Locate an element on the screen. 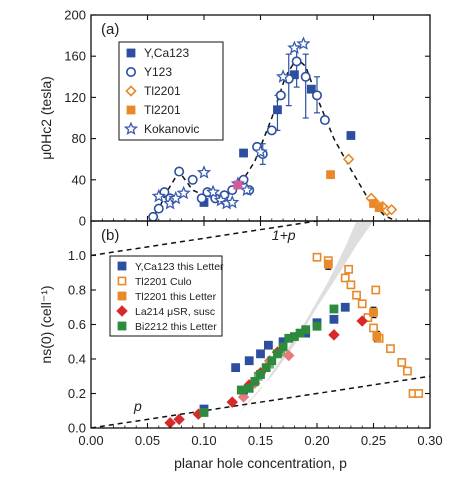 The image size is (467, 500). error-bar is located at coordinates (305, 86).